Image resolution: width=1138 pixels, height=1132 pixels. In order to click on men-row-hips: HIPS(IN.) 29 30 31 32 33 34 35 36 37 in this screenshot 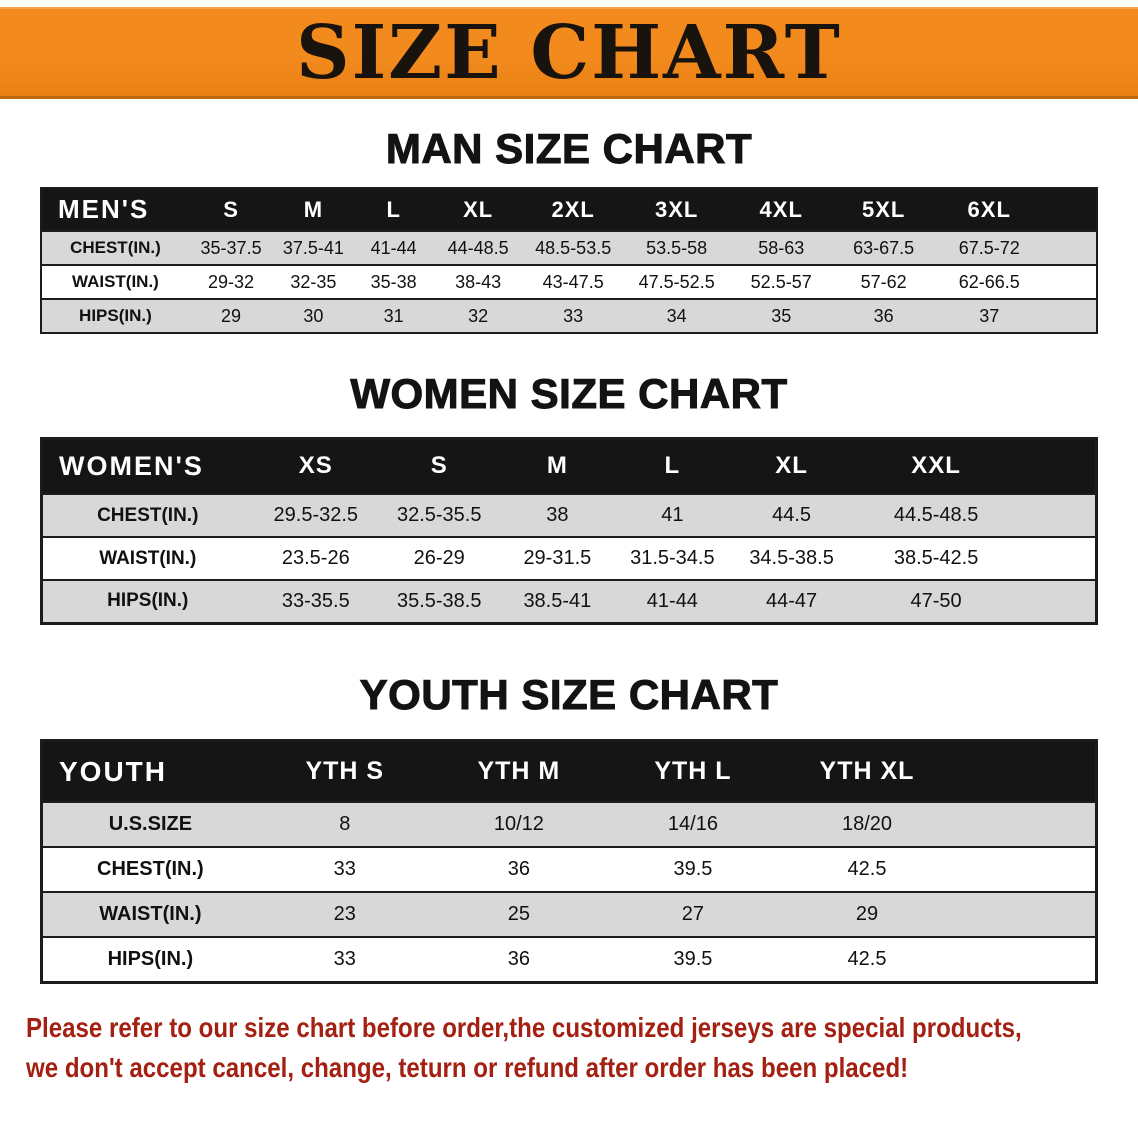, I will do `click(569, 316)`.